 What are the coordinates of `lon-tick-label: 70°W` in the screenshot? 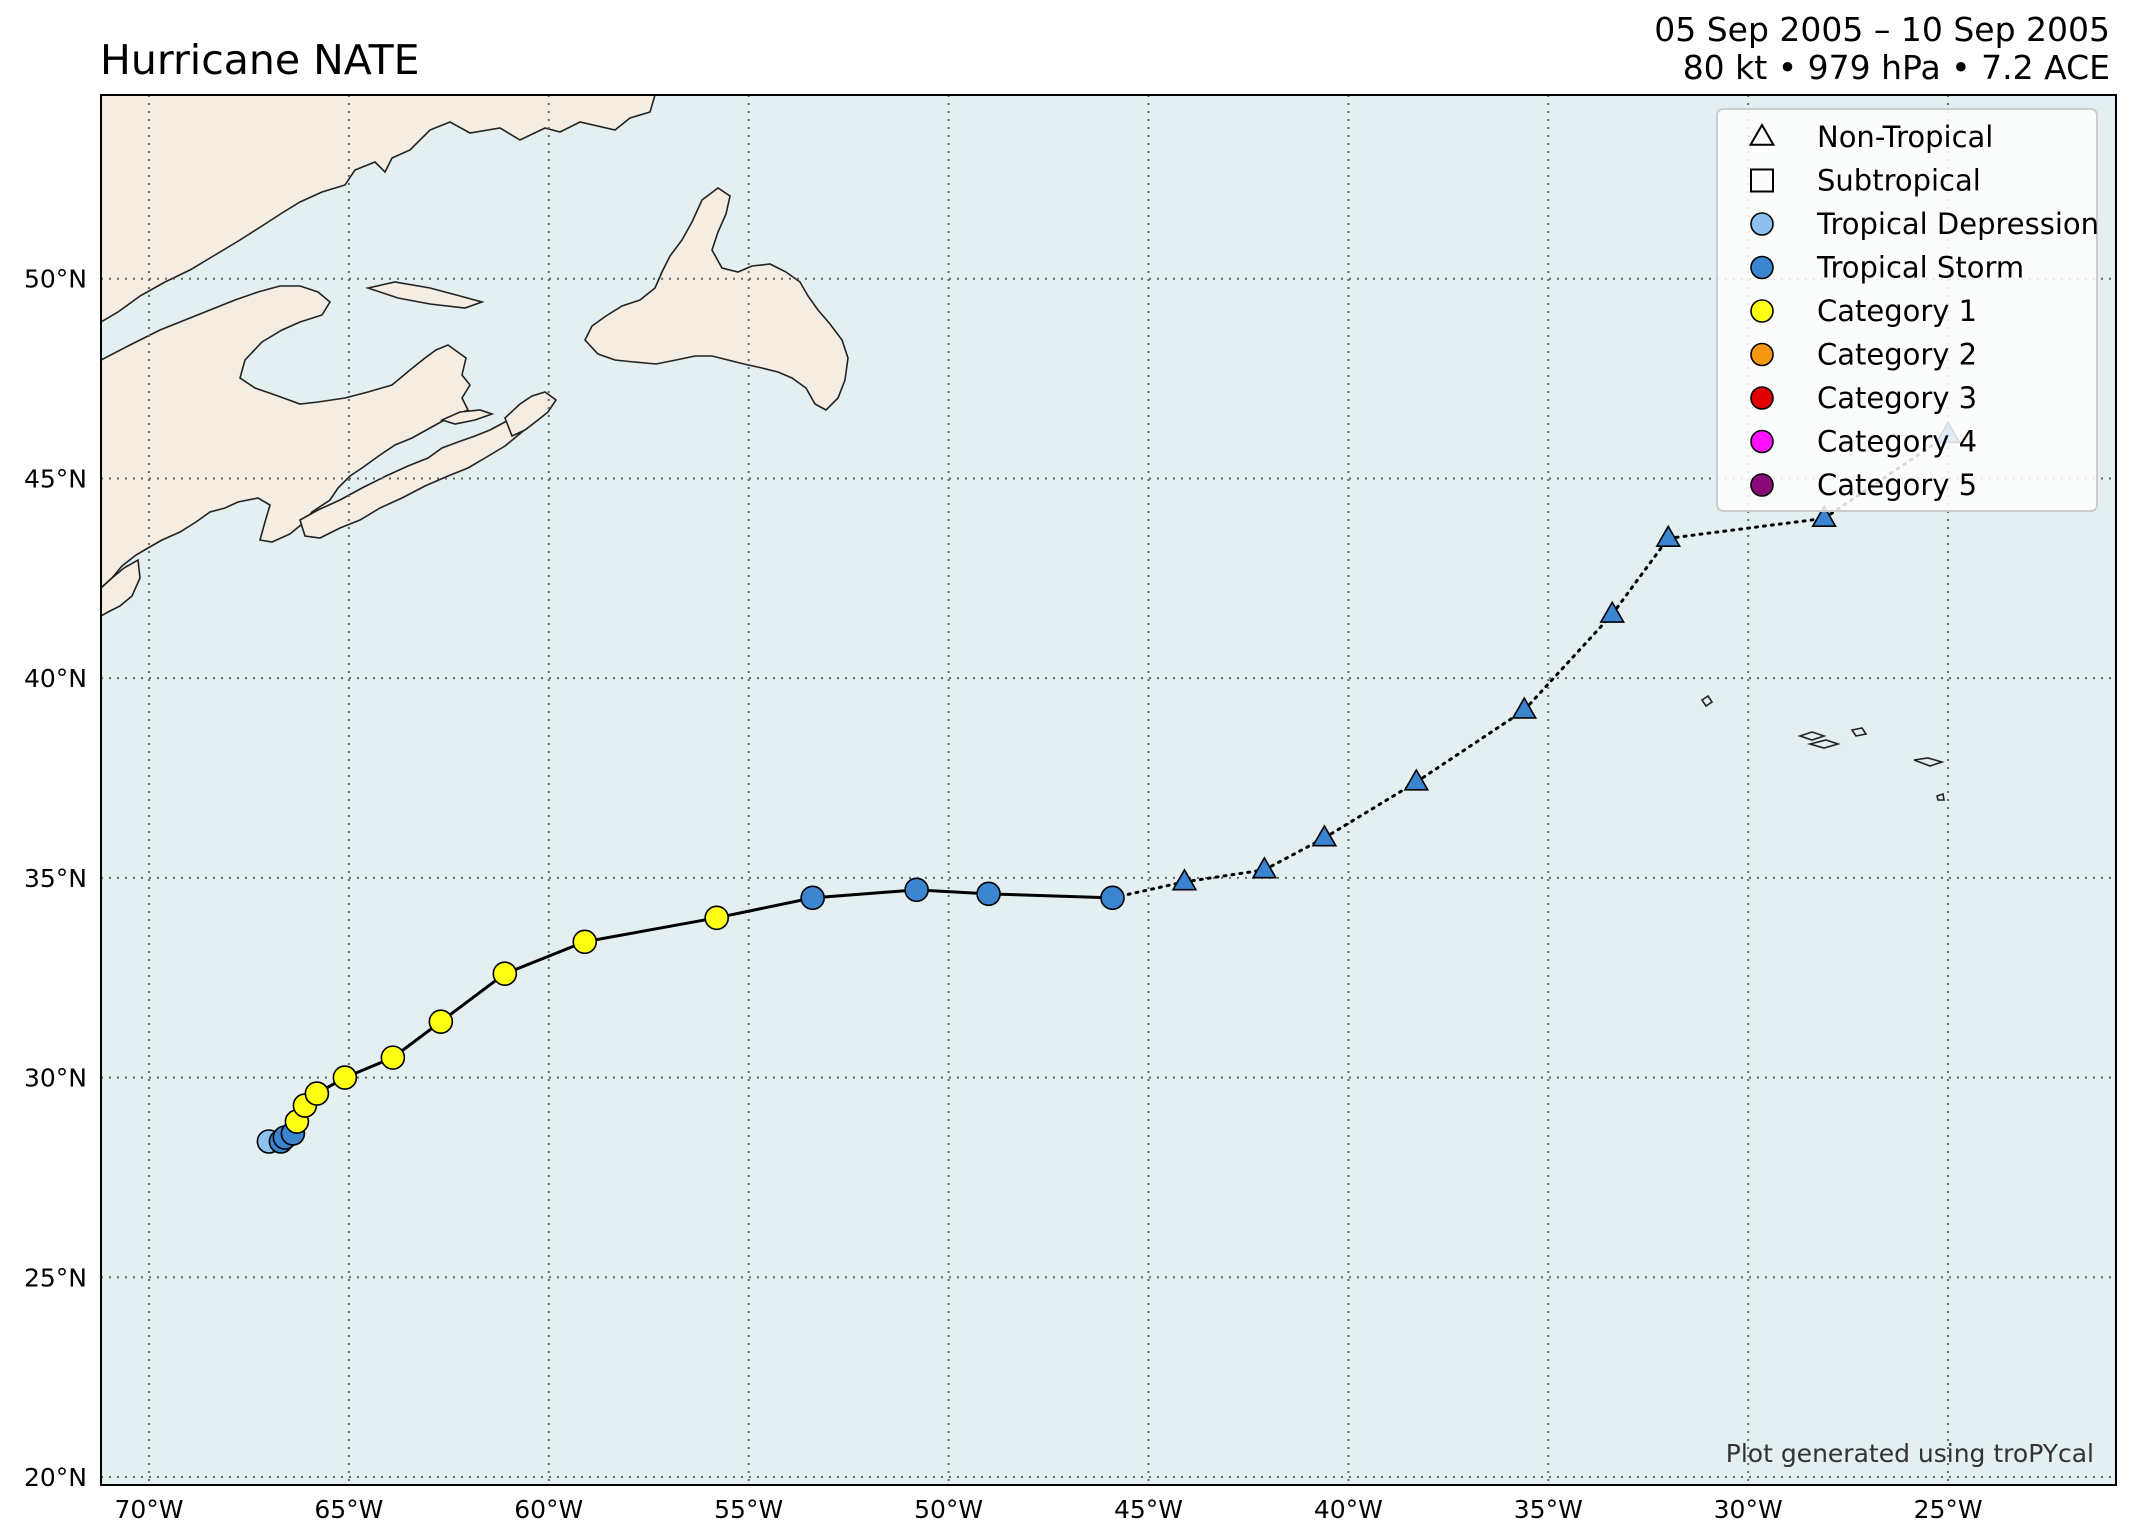 It's located at (148, 1509).